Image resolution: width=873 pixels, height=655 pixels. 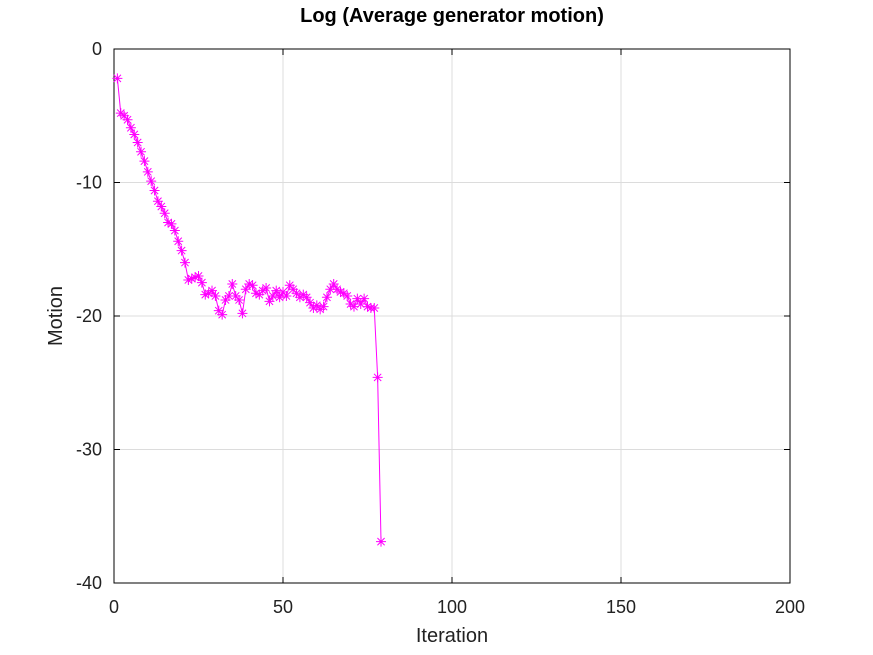 What do you see at coordinates (56, 316) in the screenshot?
I see `y-axis-label: Motion` at bounding box center [56, 316].